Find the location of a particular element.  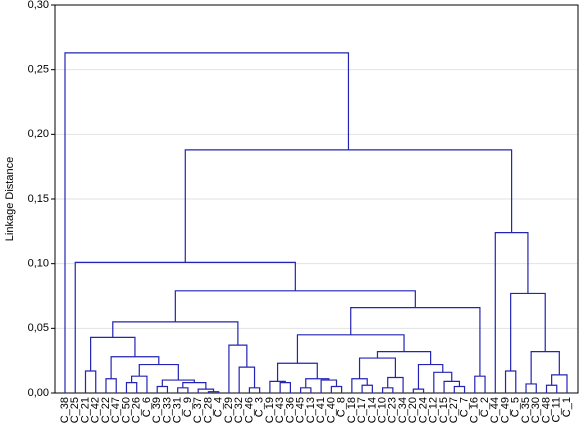

leaf-label: C_49 is located at coordinates (505, 410).